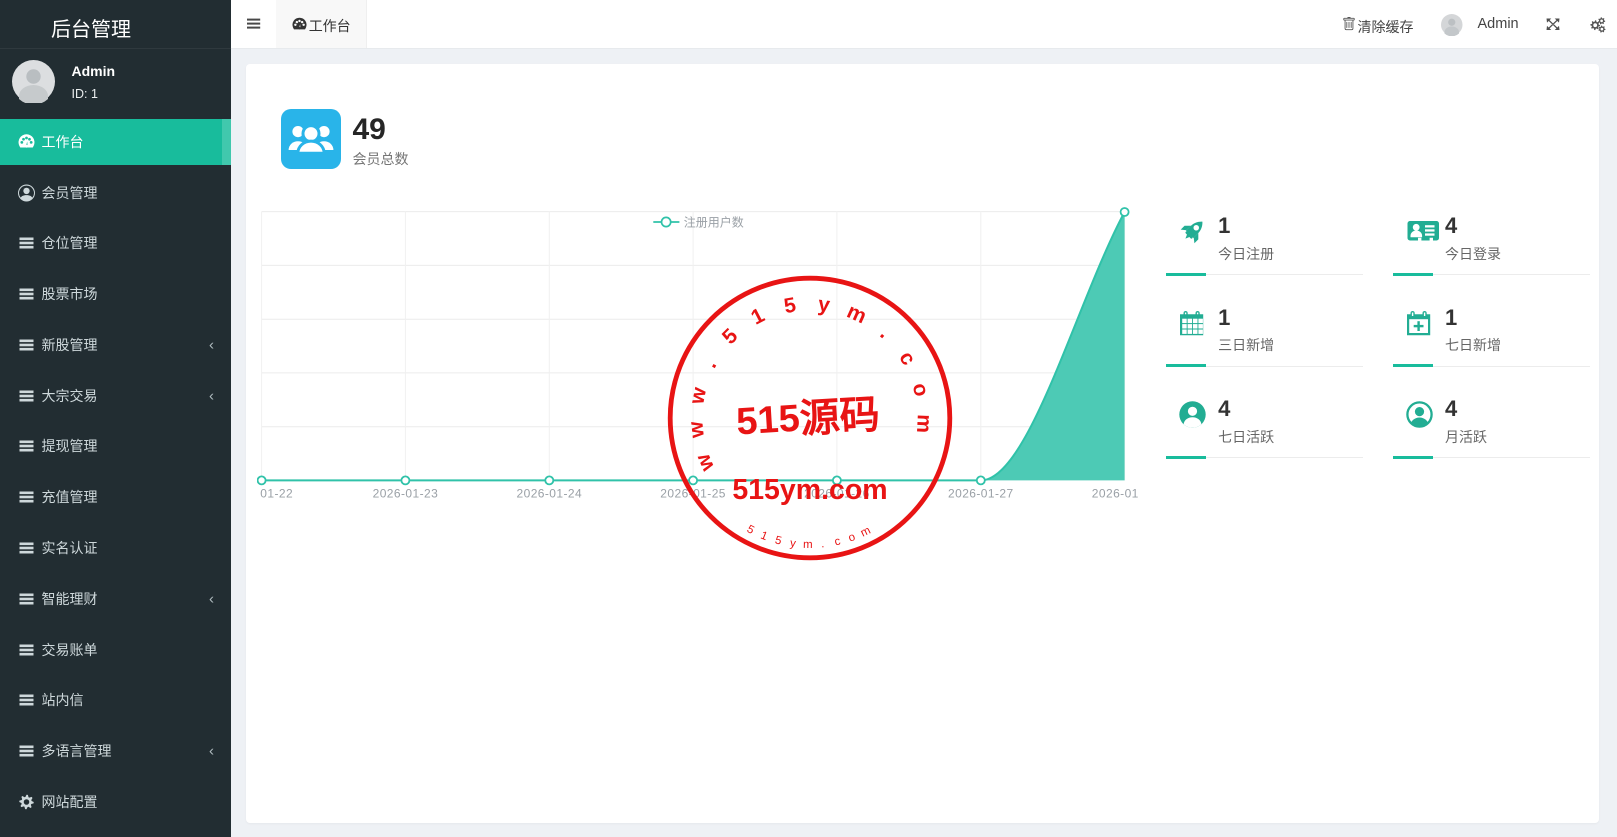  Describe the element at coordinates (808, 418) in the screenshot. I see `svg-text: 515源码` at that location.